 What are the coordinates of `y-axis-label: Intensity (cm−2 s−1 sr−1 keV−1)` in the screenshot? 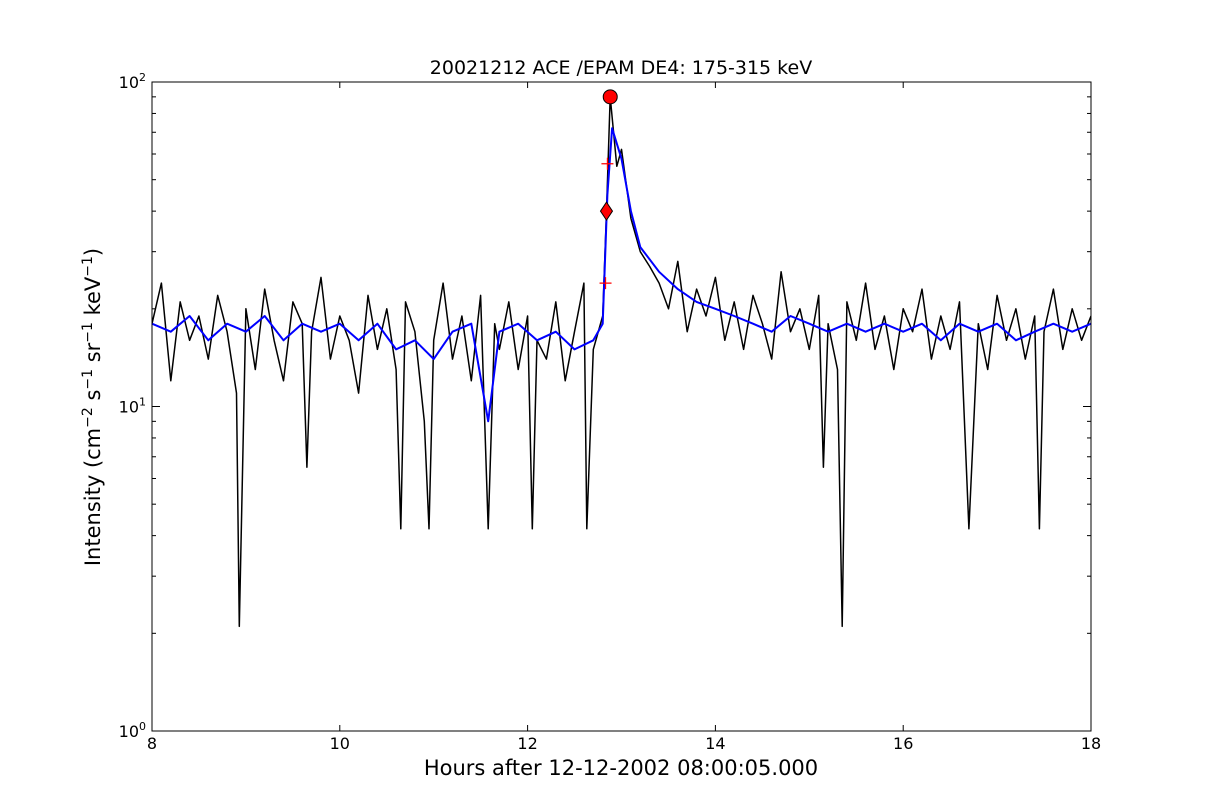 It's located at (92, 407).